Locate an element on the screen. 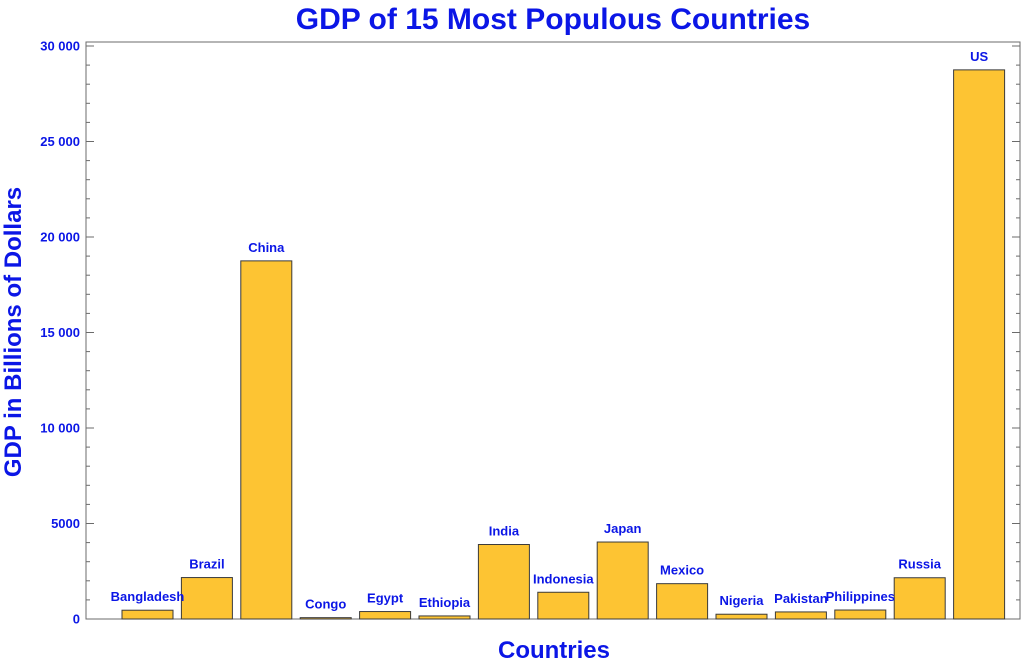 This screenshot has width=1024, height=664. bar-indonesia is located at coordinates (563, 605).